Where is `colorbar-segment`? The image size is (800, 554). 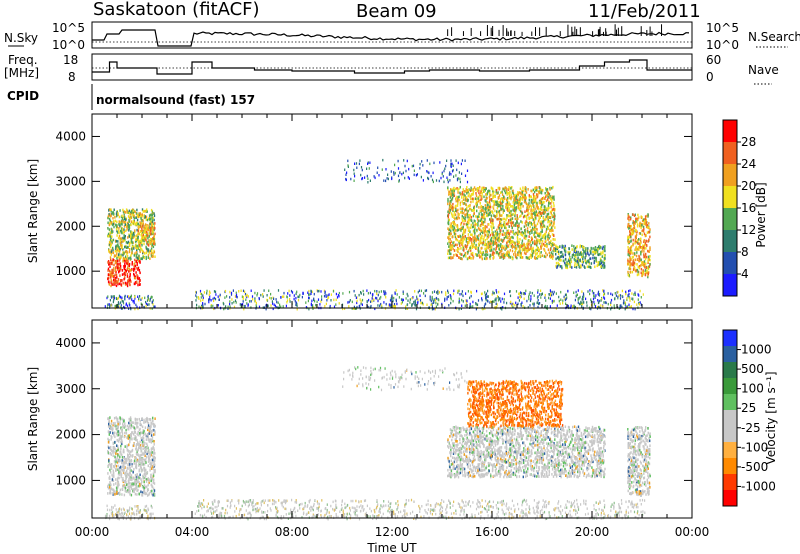
colorbar-segment is located at coordinates (730, 153).